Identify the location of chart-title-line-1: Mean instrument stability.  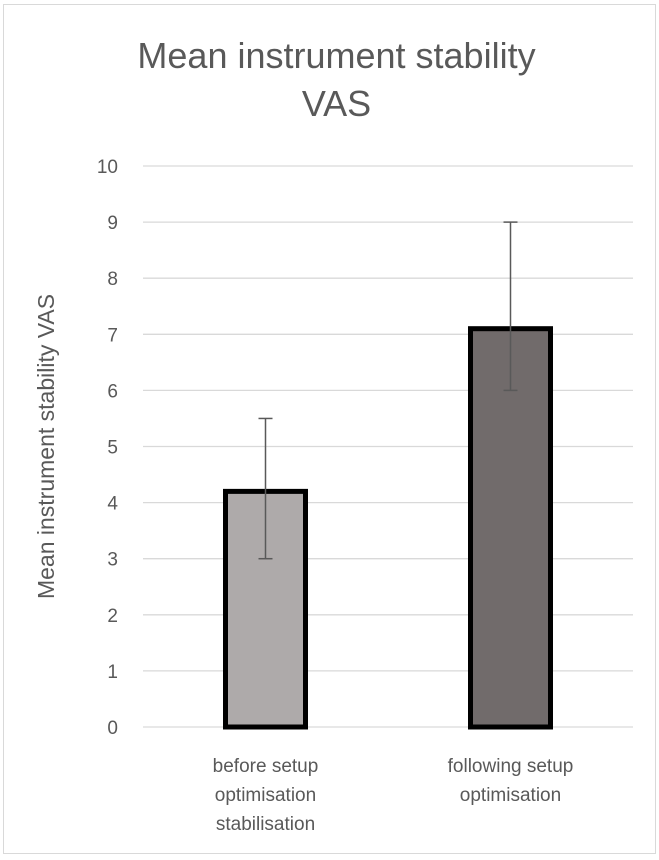
(336, 55).